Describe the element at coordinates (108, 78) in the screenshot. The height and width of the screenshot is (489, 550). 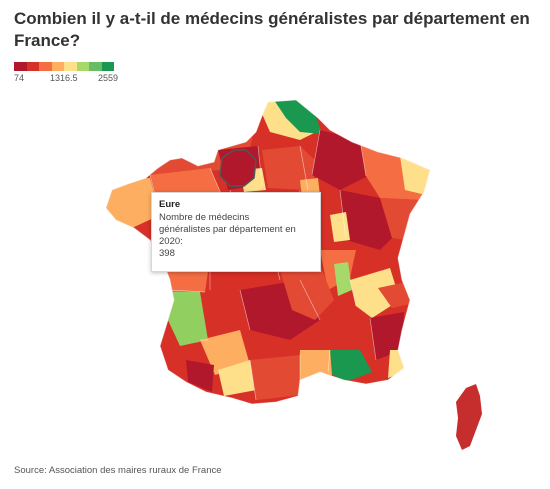
I see `legend-max-label: 2559` at that location.